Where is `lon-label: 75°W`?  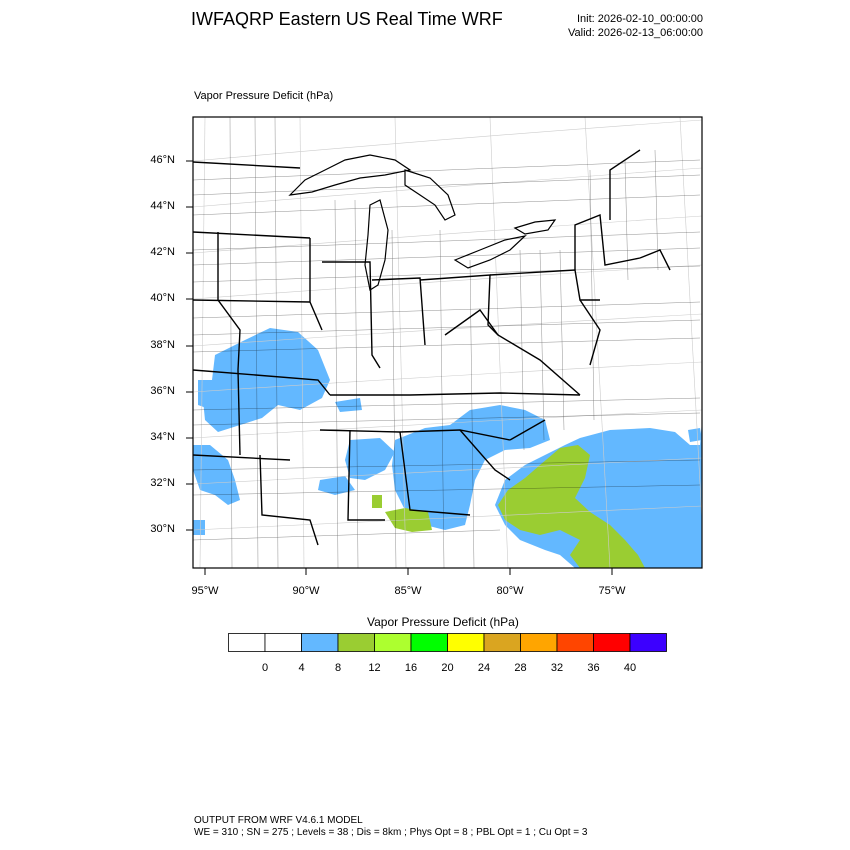 lon-label: 75°W is located at coordinates (612, 591).